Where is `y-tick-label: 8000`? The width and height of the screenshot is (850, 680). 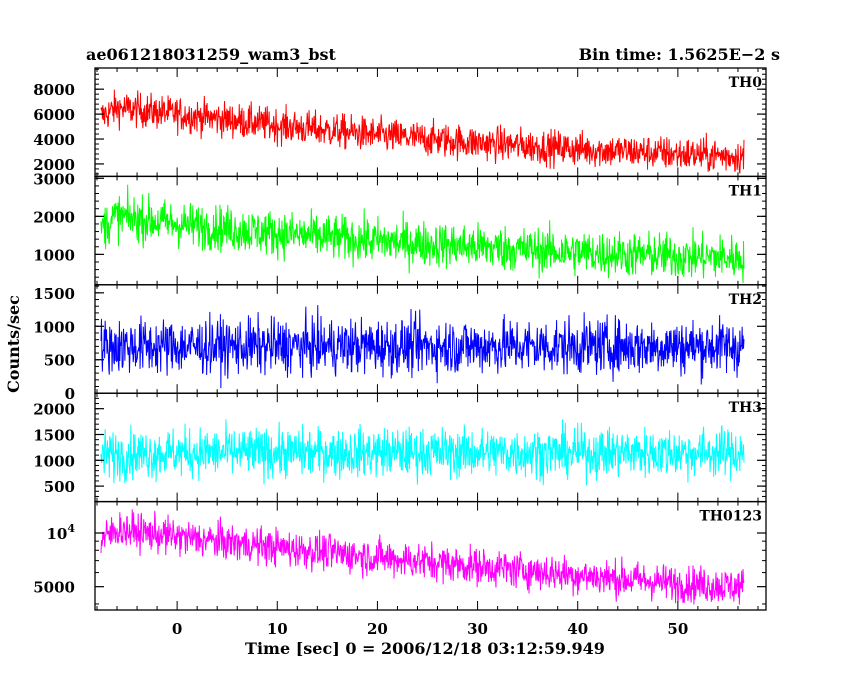 y-tick-label: 8000 is located at coordinates (54, 90).